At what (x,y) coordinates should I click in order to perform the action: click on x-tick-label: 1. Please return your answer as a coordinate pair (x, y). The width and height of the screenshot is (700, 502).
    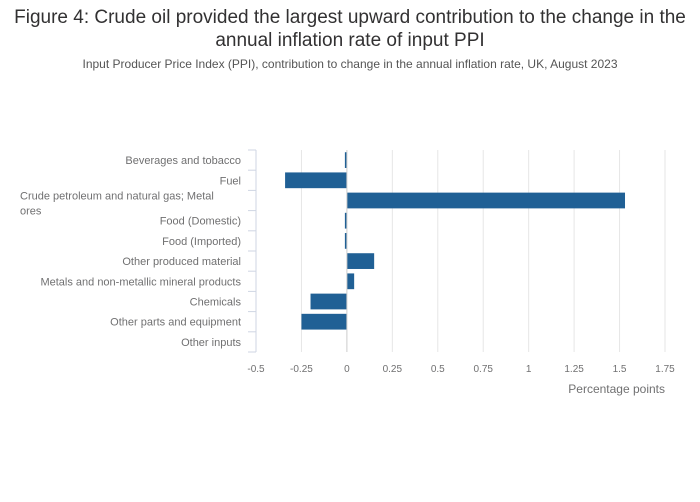
    Looking at the image, I should click on (529, 369).